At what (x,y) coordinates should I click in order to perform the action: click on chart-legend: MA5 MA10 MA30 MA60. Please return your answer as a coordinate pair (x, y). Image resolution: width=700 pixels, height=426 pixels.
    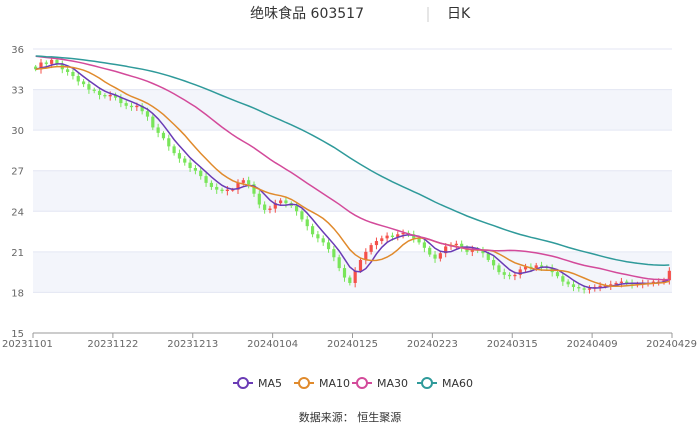
    Looking at the image, I should click on (353, 383).